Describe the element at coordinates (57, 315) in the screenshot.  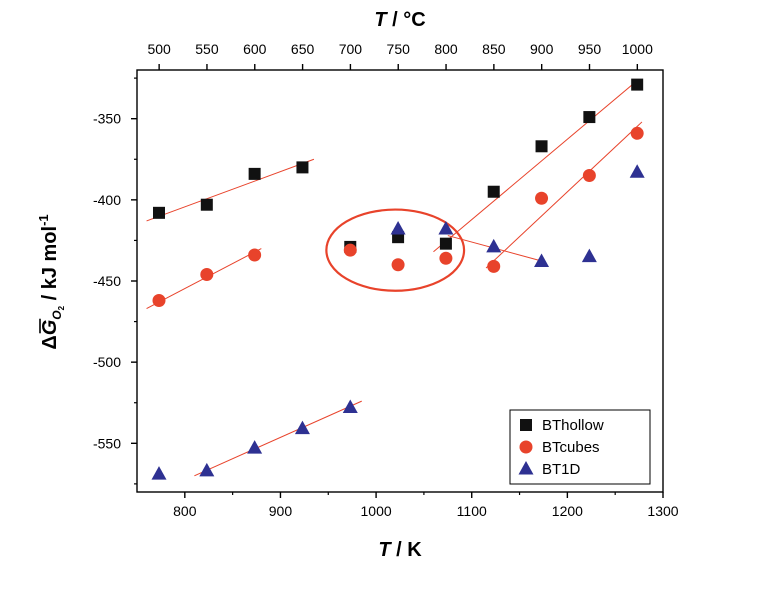
I see `y-axis-title-sub: O` at that location.